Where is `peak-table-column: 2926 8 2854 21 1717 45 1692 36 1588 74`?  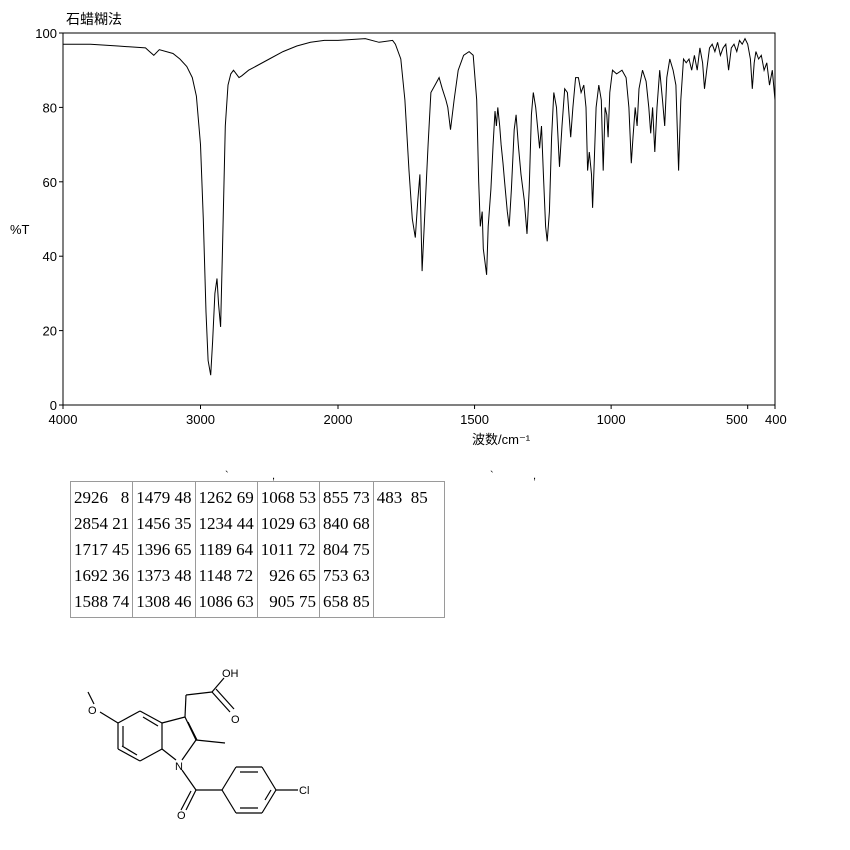
peak-table-column: 2926 8 2854 21 1717 45 1692 36 1588 74 is located at coordinates (101, 549).